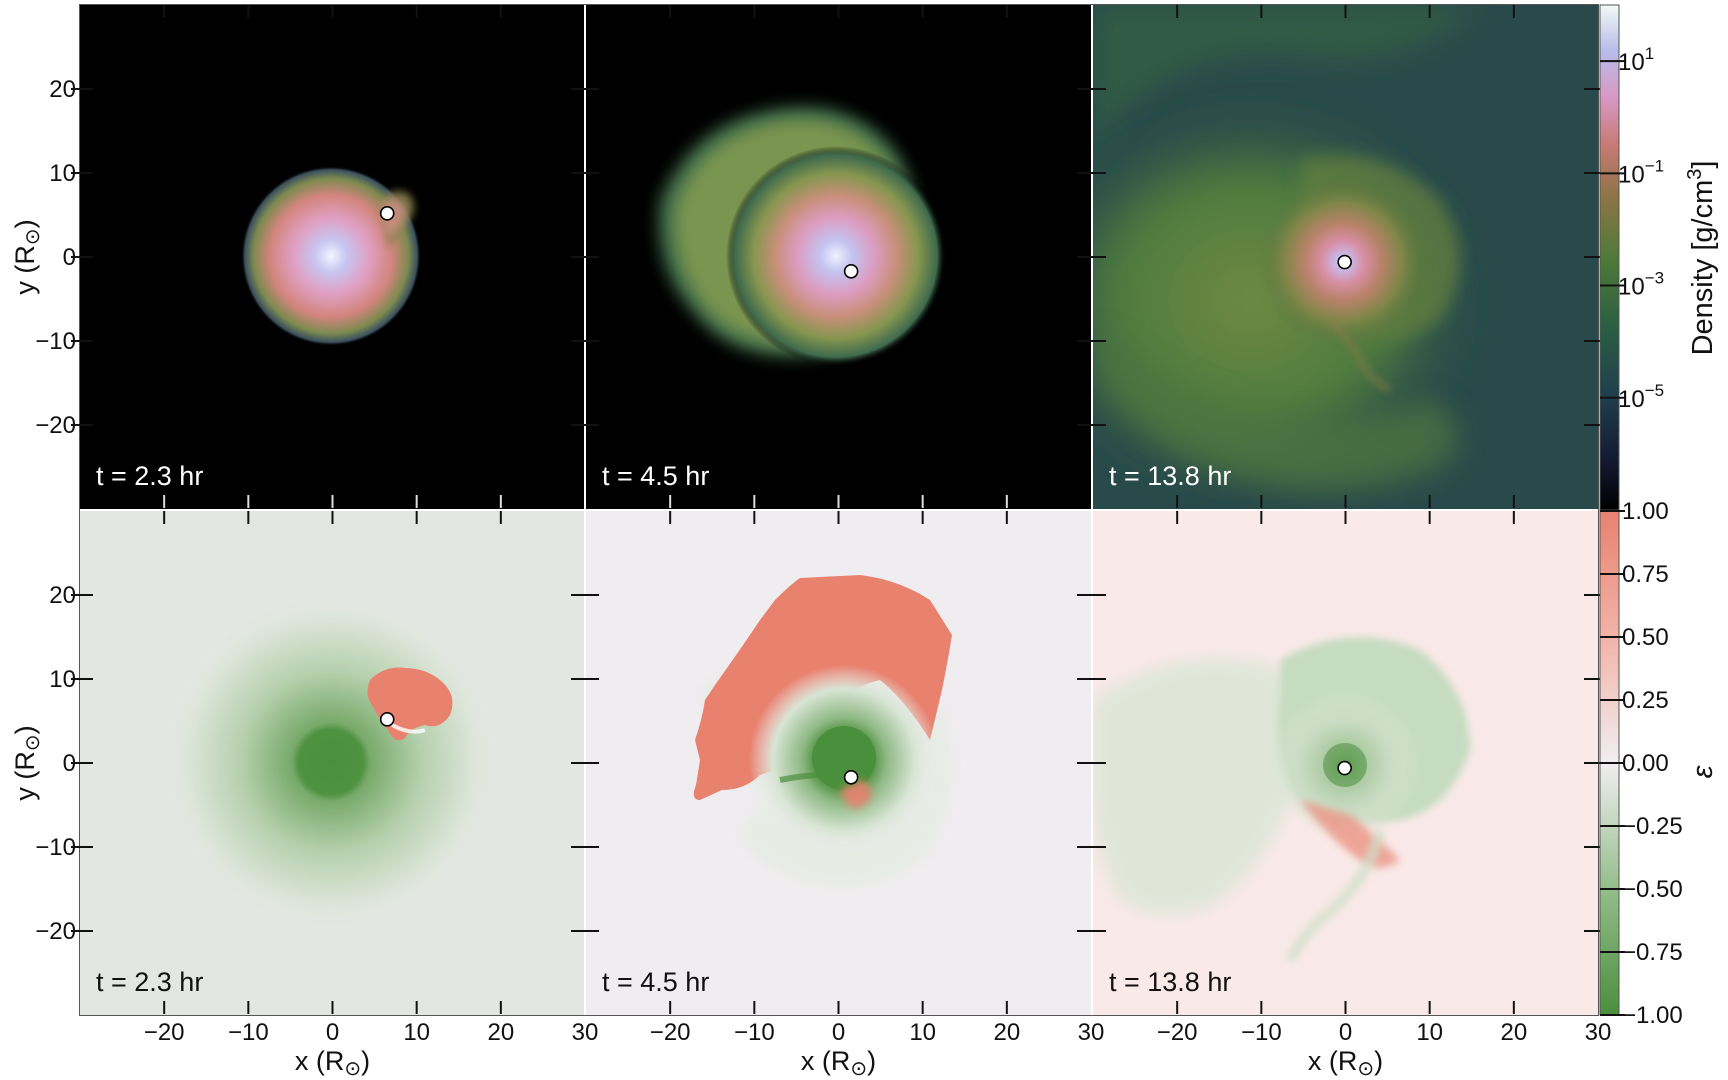 The height and width of the screenshot is (1080, 1728). What do you see at coordinates (1701, 258) in the screenshot?
I see `density-colorbar-label: Density [g/cm3]` at bounding box center [1701, 258].